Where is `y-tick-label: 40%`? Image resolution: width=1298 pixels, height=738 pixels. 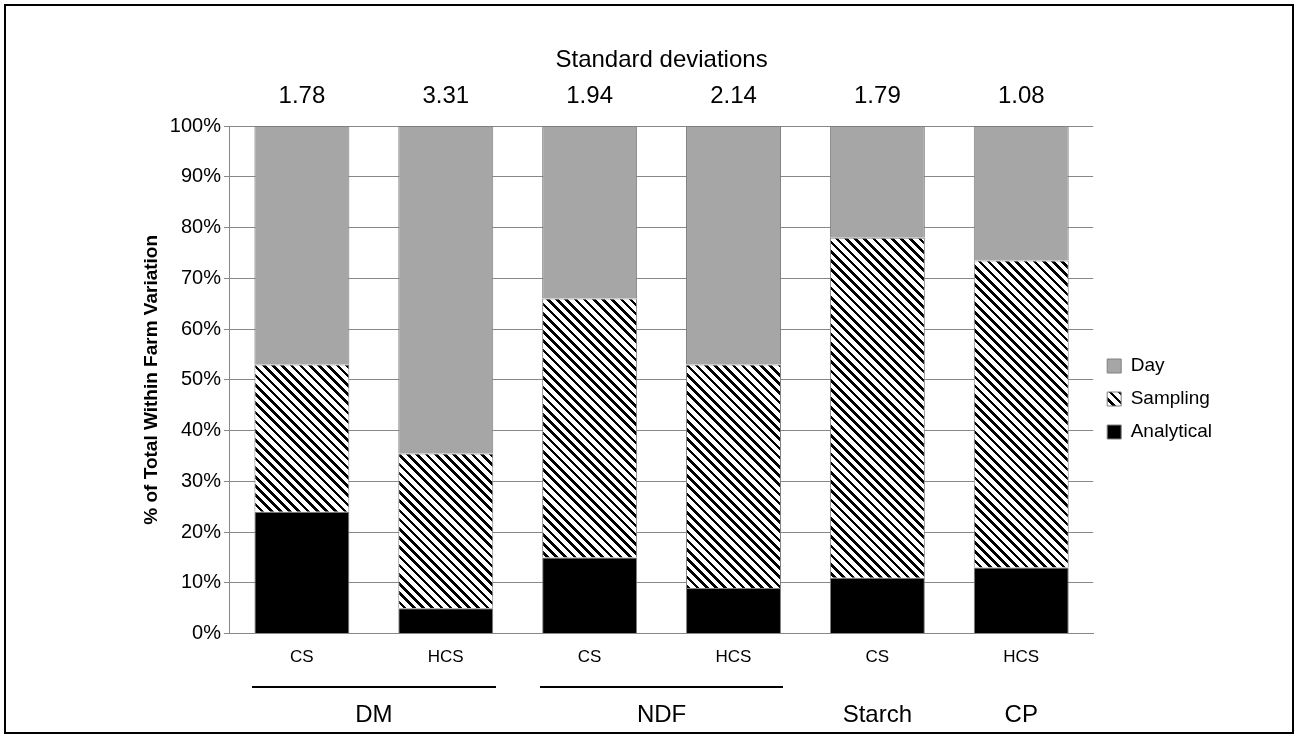
y-tick-label: 40% is located at coordinates (201, 429).